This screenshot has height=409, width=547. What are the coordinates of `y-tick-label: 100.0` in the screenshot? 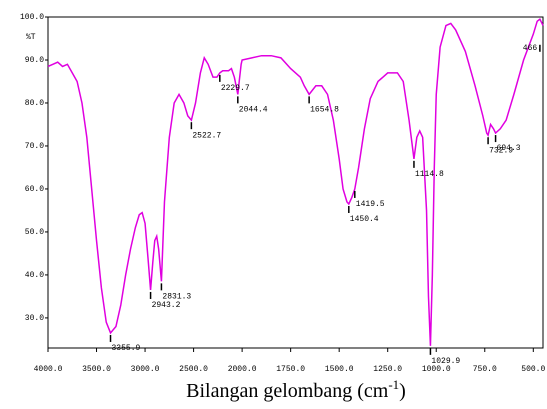 It's located at (32, 17).